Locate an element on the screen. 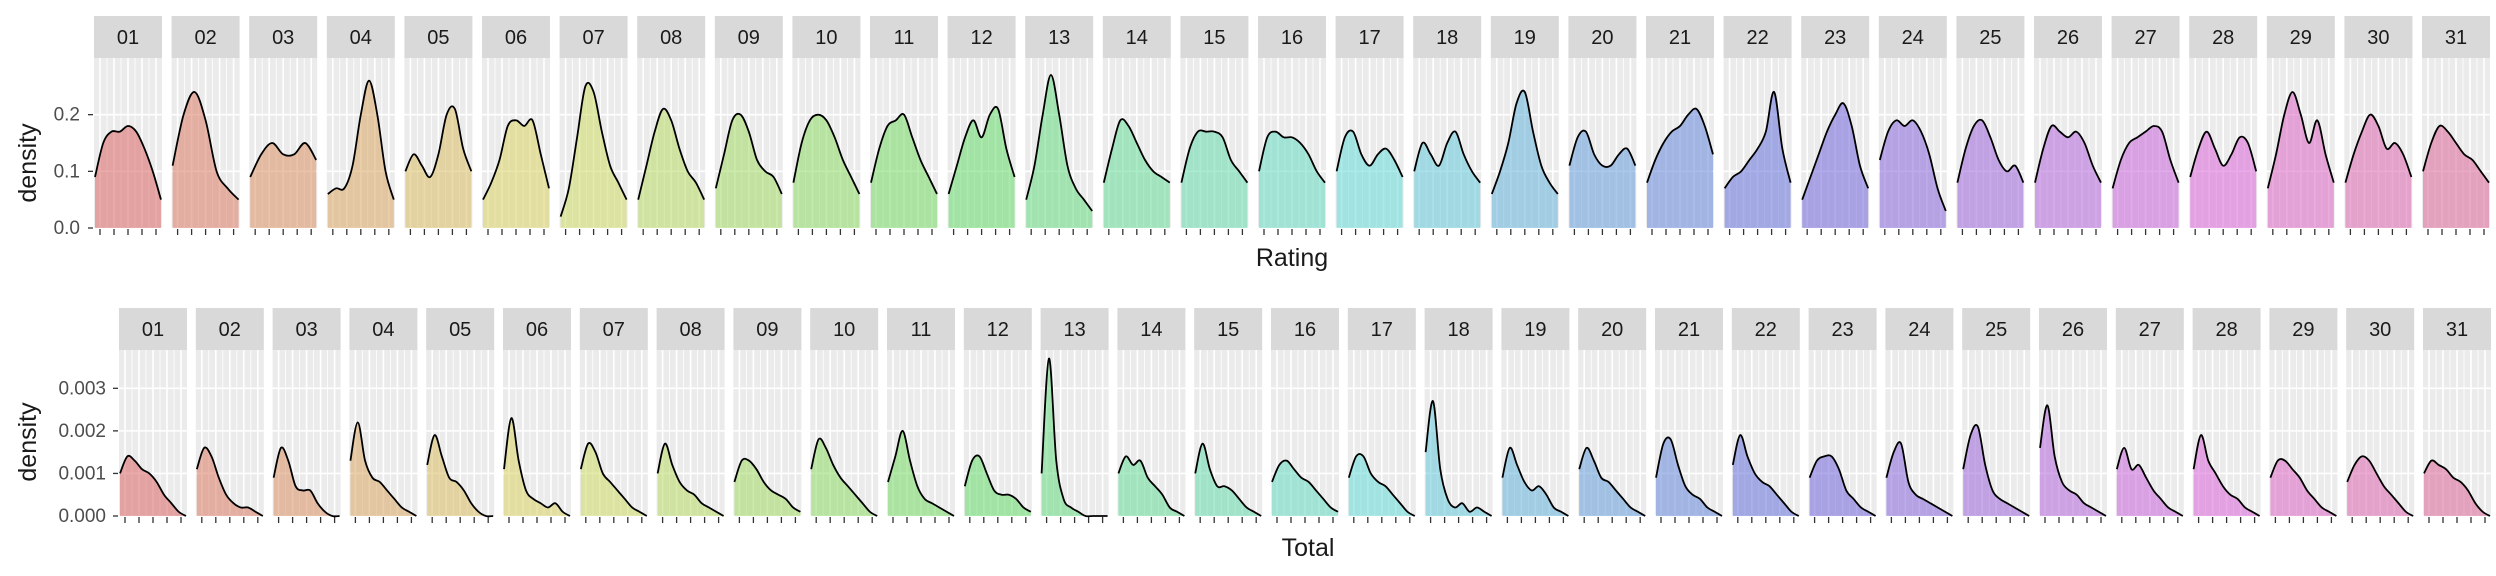  facet-panel-29: 29 is located at coordinates (2303, 415).